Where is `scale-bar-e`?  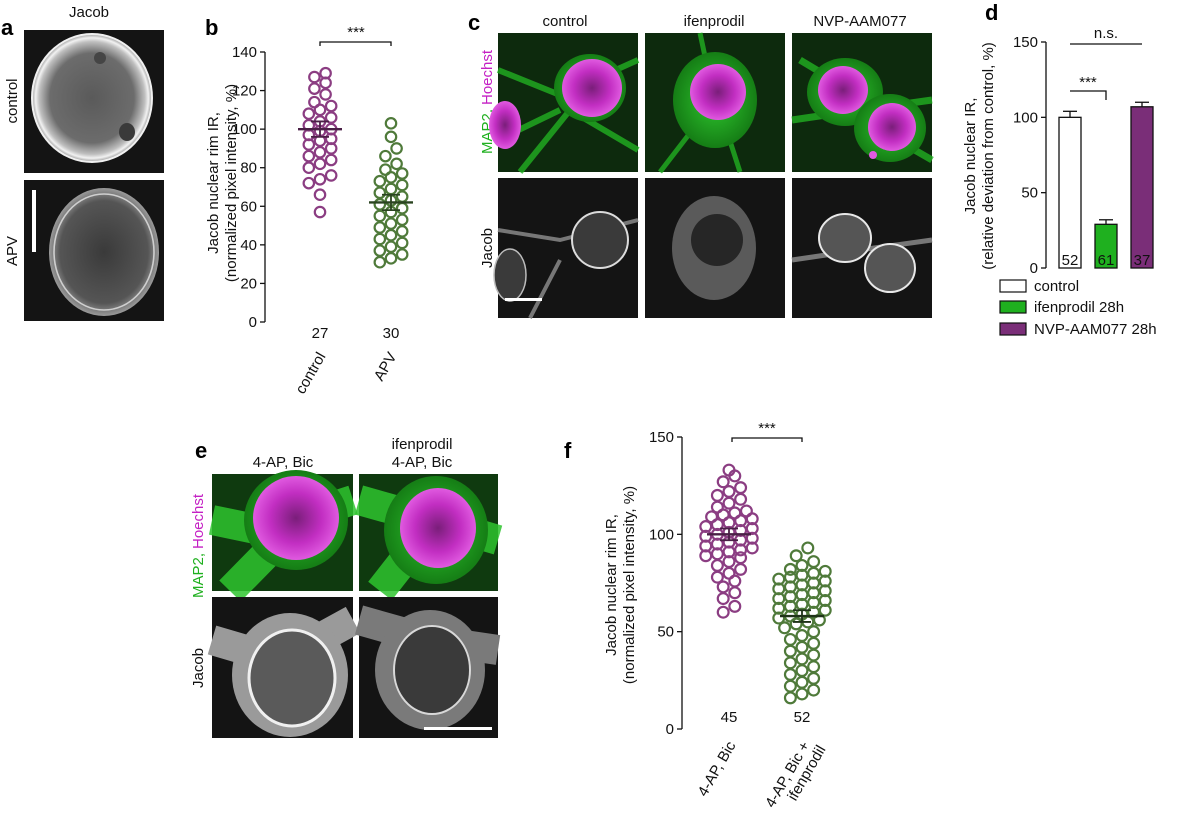
scale-bar-e is located at coordinates (458, 728).